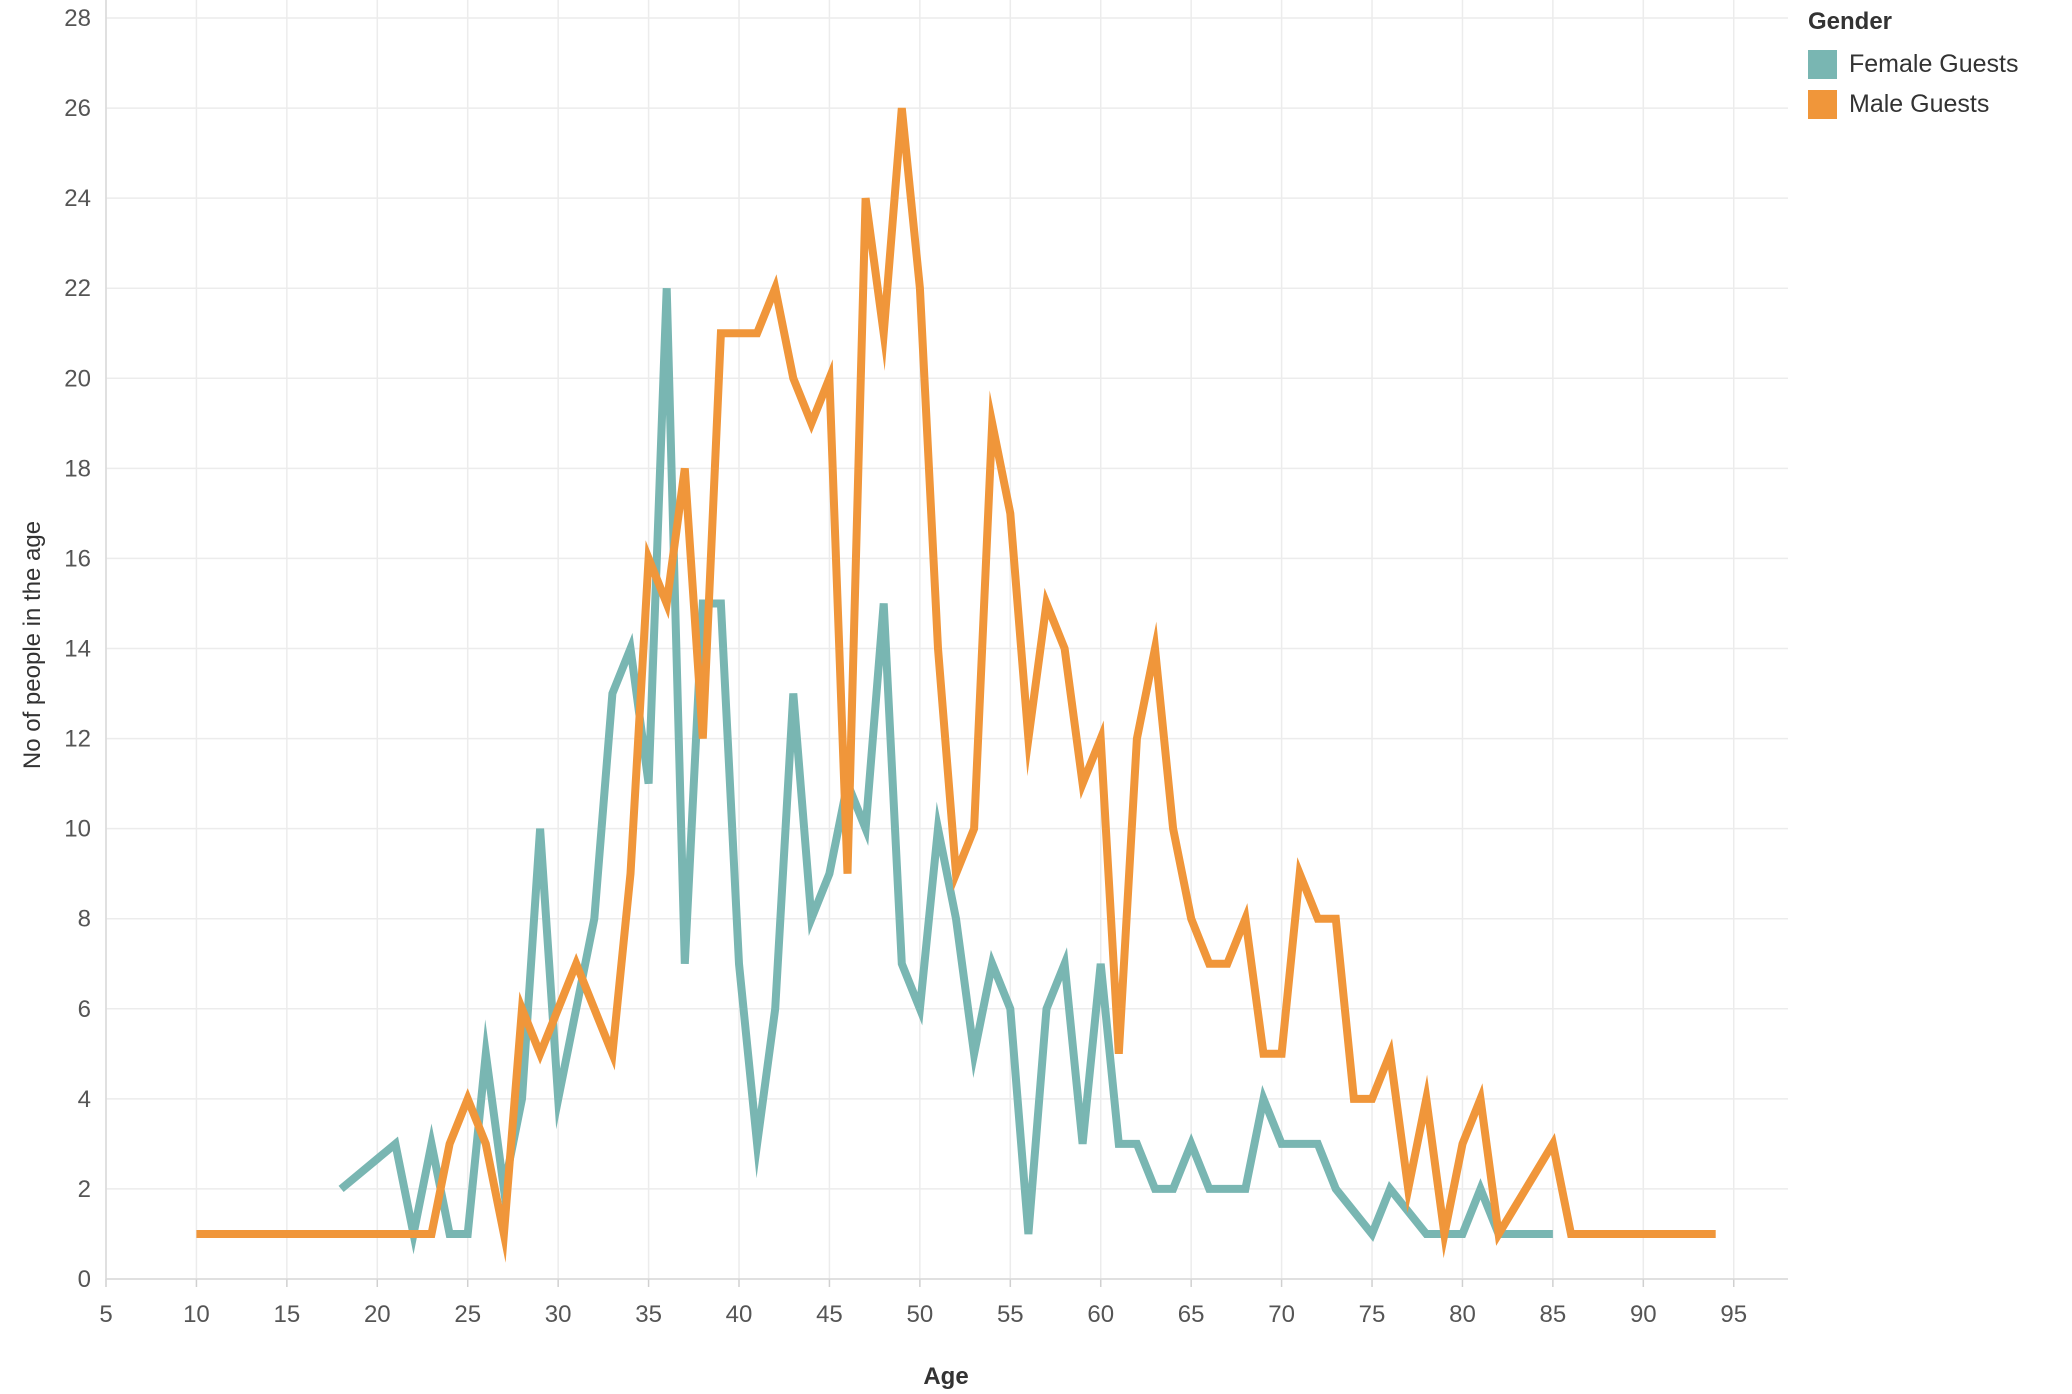 The height and width of the screenshot is (1394, 2072). What do you see at coordinates (77, 558) in the screenshot?
I see `y-tick-label: 16` at bounding box center [77, 558].